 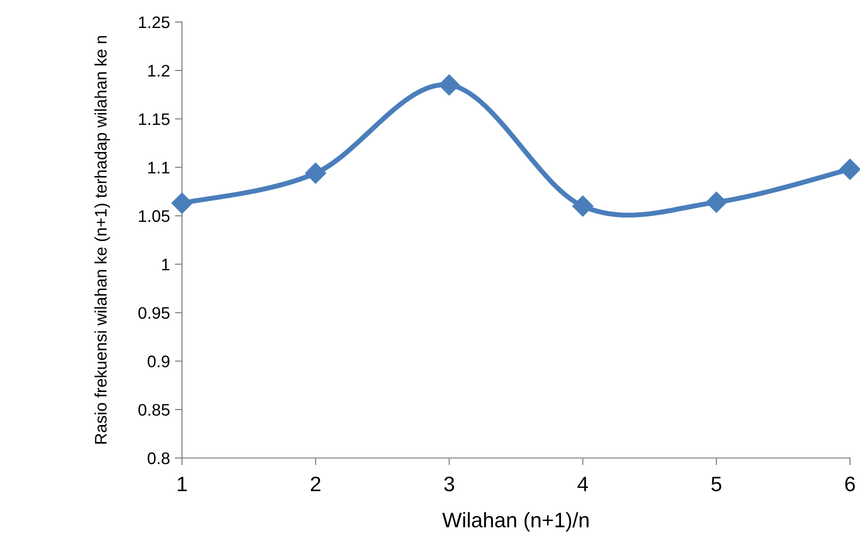 What do you see at coordinates (166, 264) in the screenshot?
I see `y-tick-label: 1` at bounding box center [166, 264].